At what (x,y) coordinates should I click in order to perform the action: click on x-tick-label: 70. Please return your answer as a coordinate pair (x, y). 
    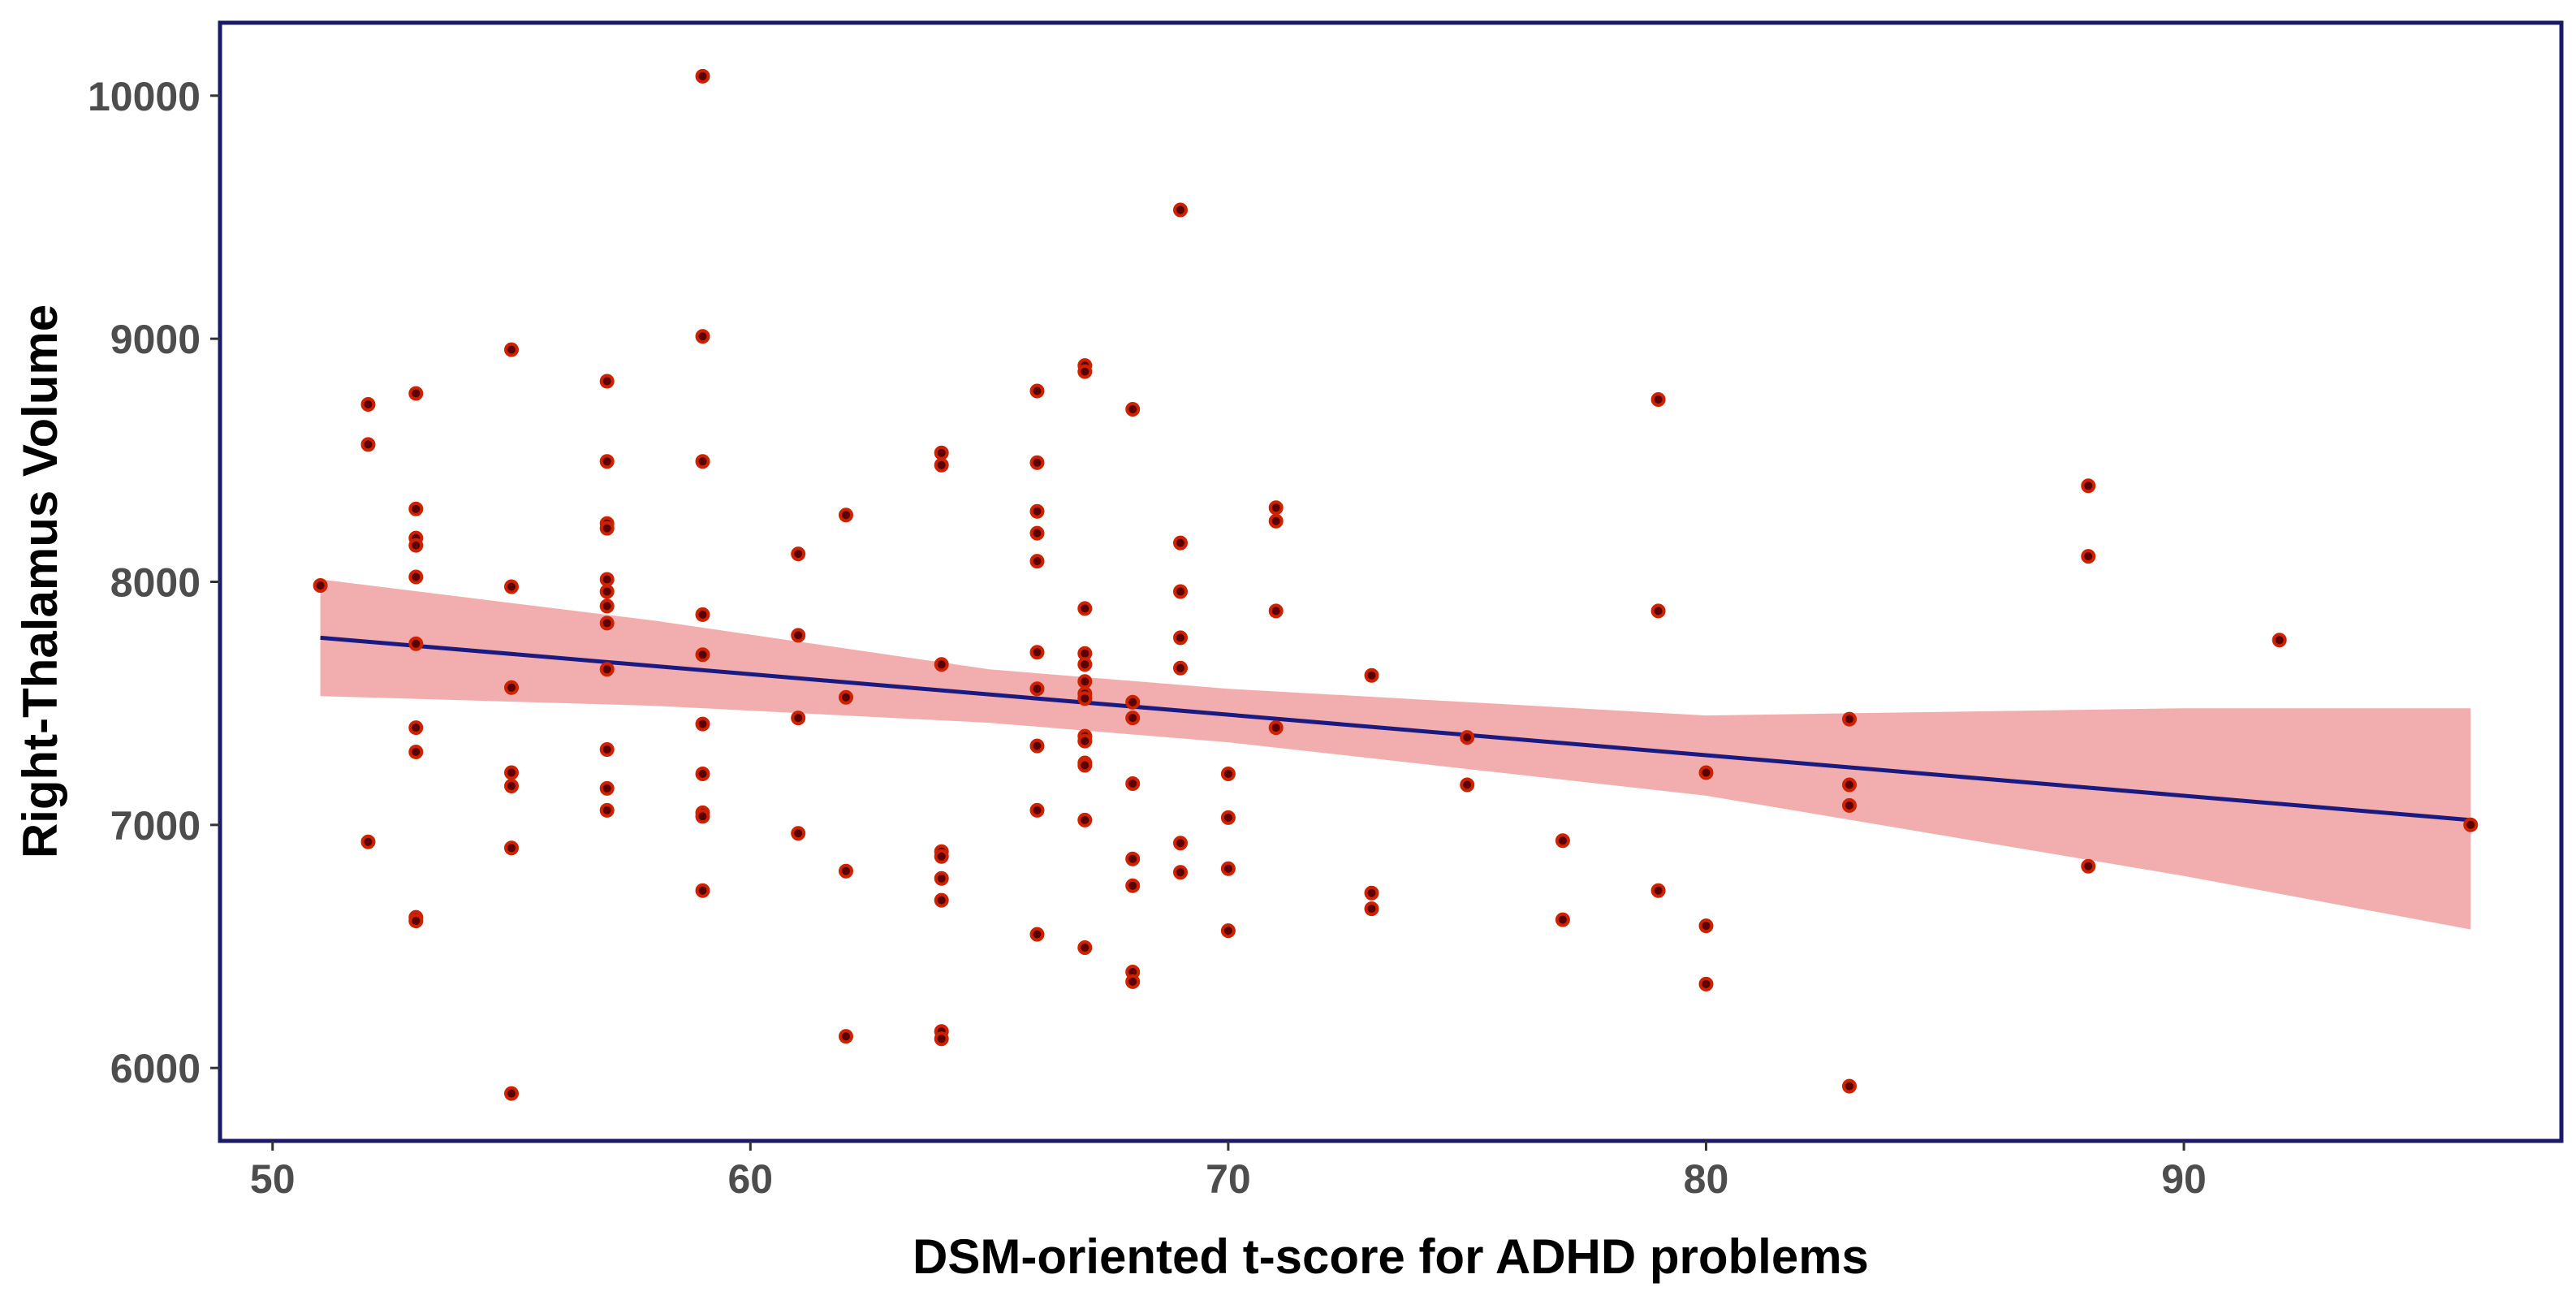
    Looking at the image, I should click on (1228, 1179).